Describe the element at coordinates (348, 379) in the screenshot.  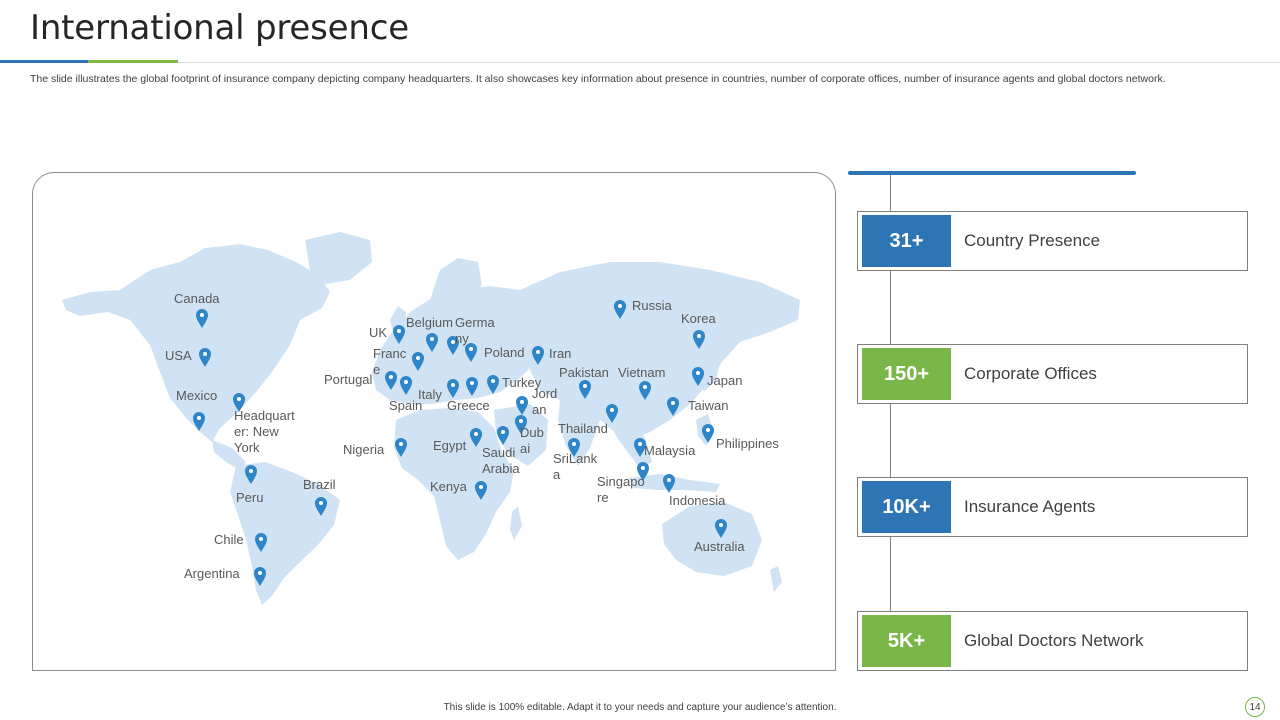
I see `location-label-portugal: Portugal` at that location.